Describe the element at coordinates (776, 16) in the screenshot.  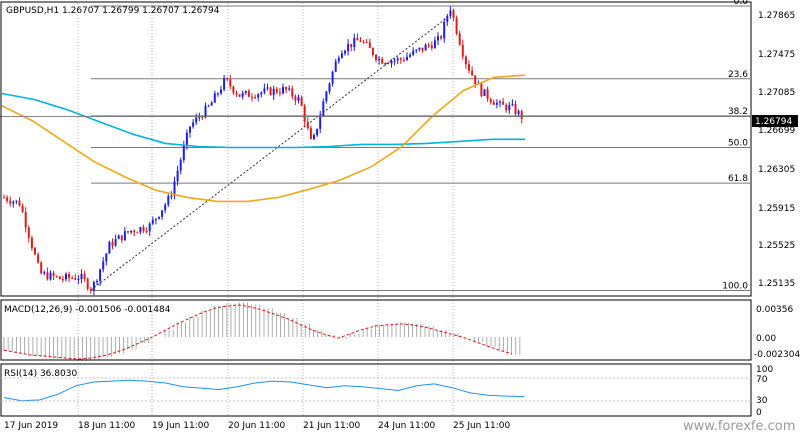
I see `price-tick: 1.27865` at that location.